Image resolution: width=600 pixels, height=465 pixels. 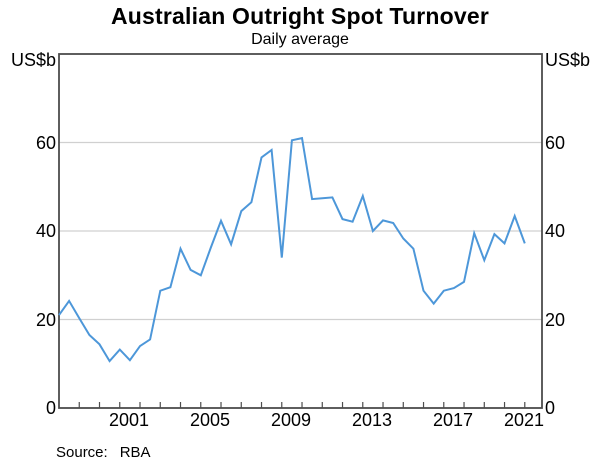 What do you see at coordinates (129, 420) in the screenshot?
I see `x-axis-label-2001: 2001` at bounding box center [129, 420].